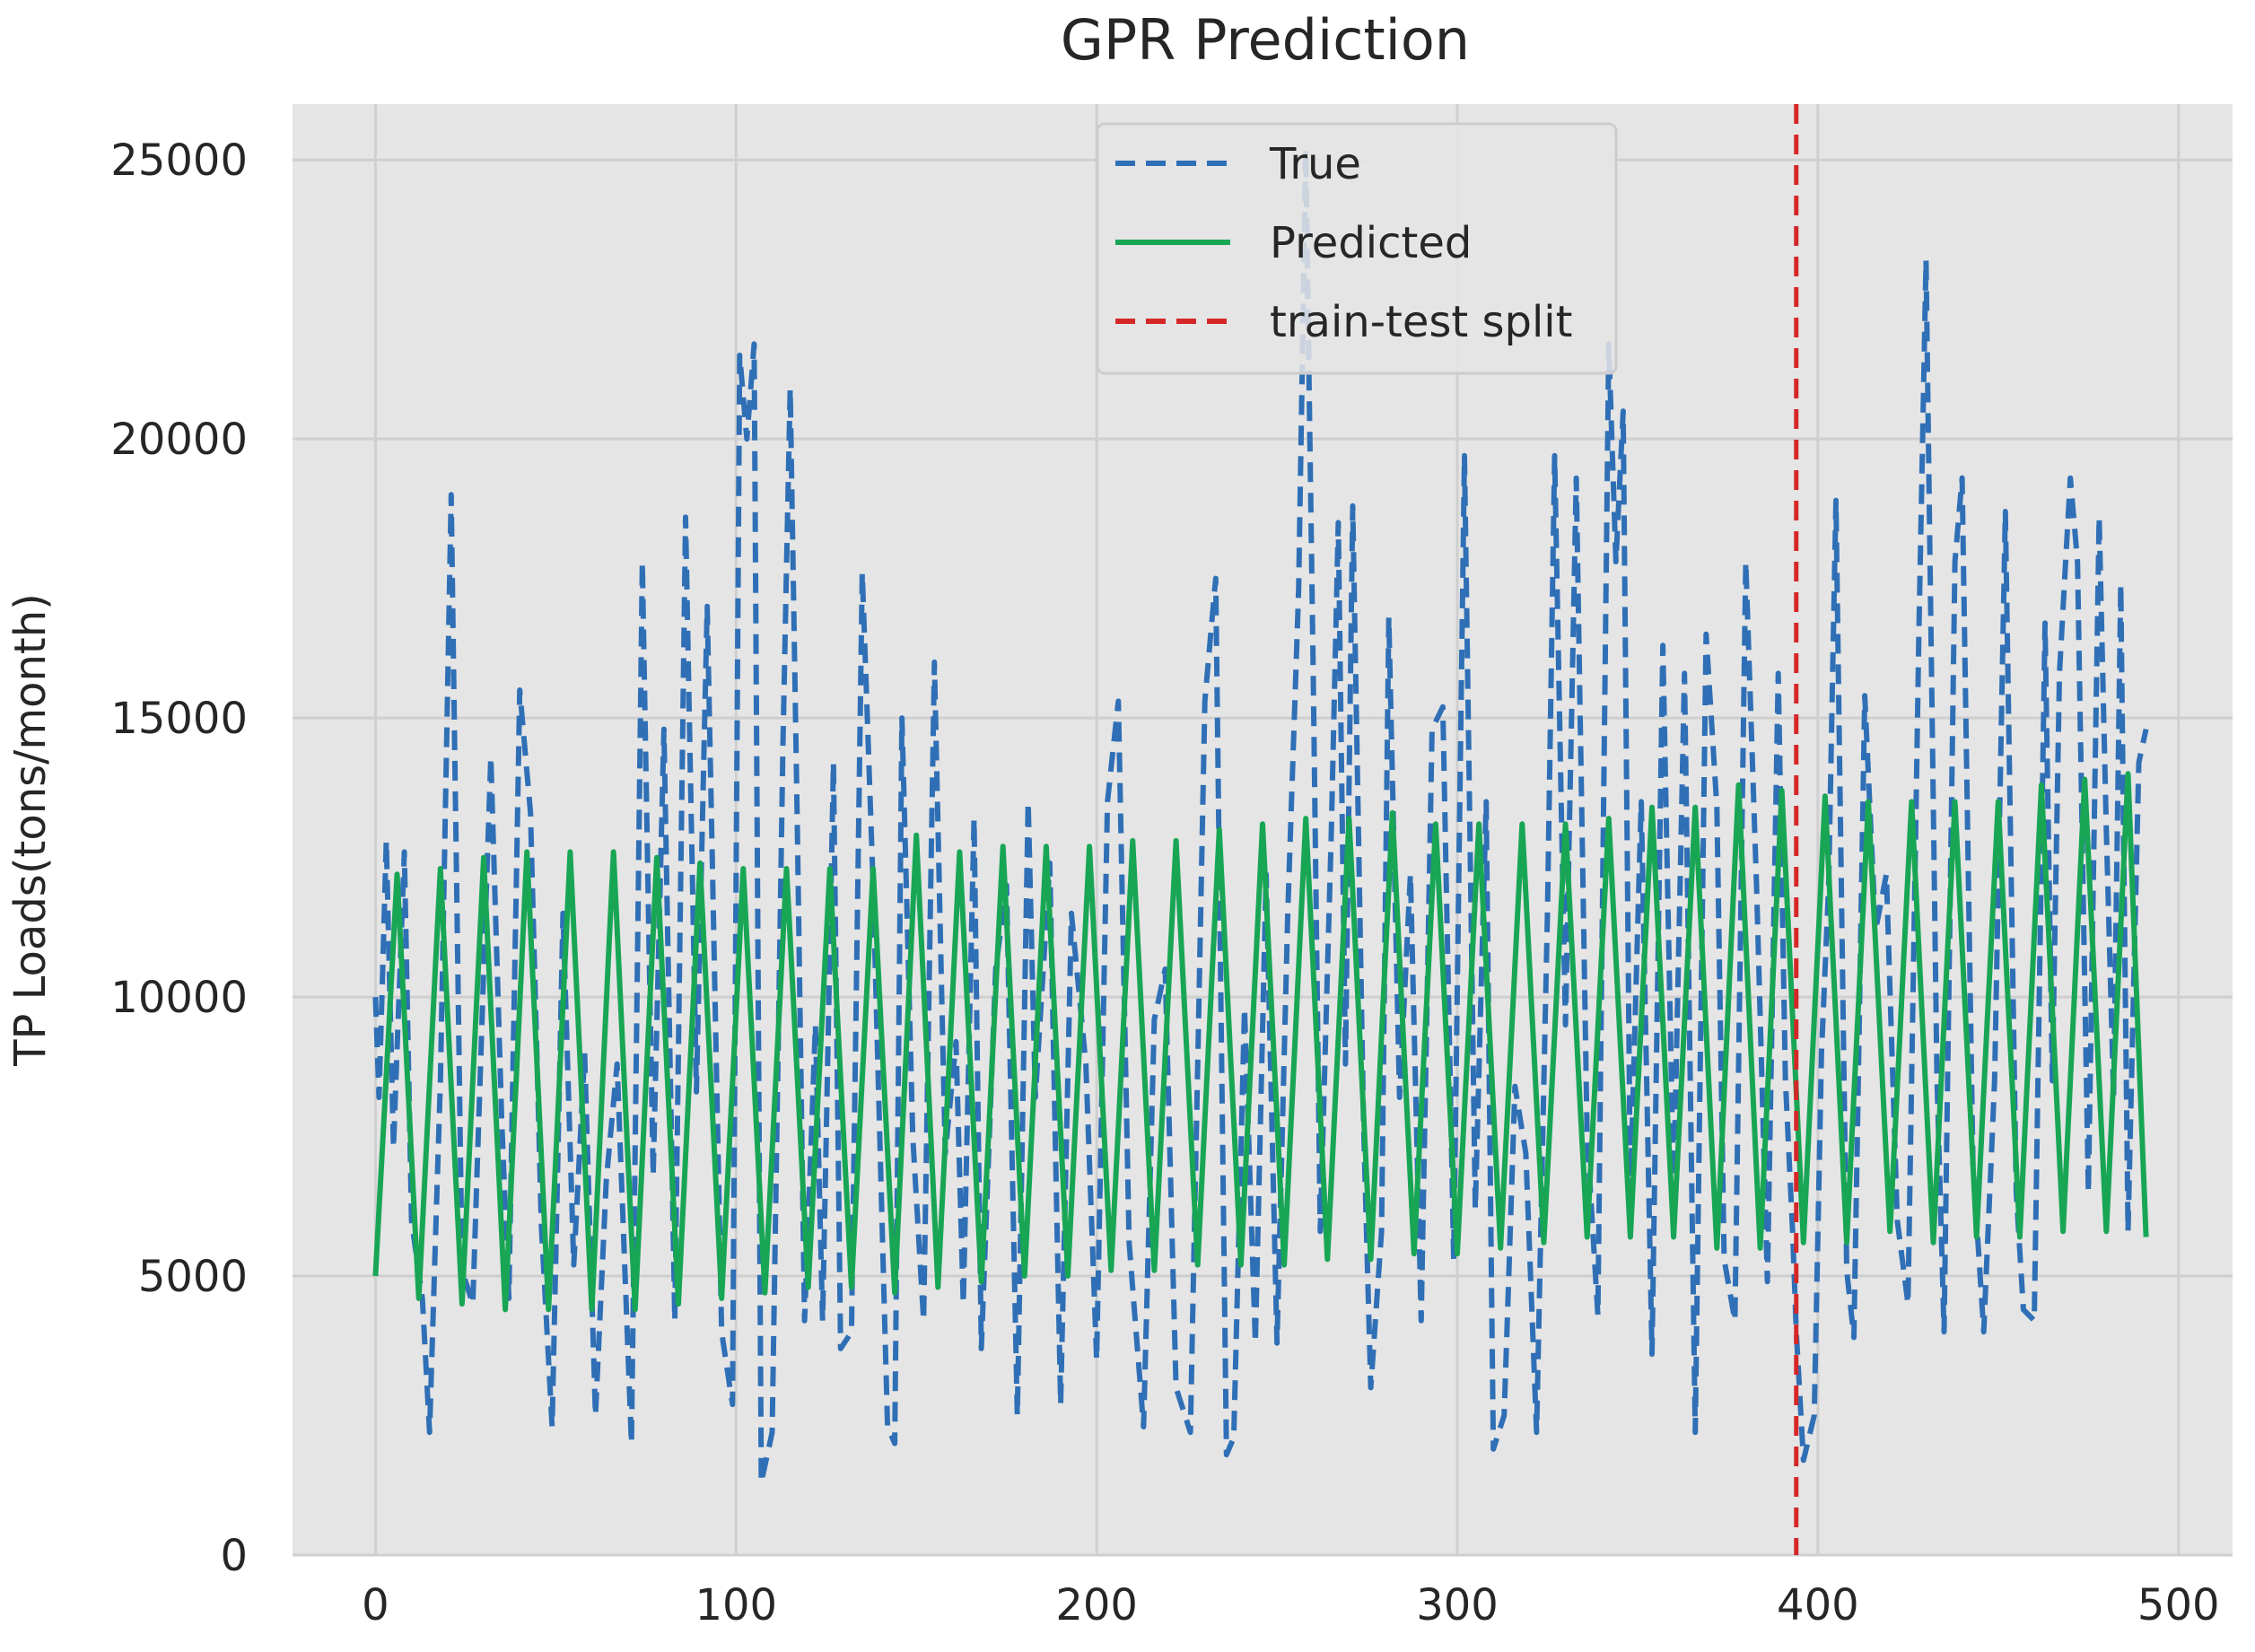  What do you see at coordinates (1315, 164) in the screenshot?
I see `legend-label: True` at bounding box center [1315, 164].